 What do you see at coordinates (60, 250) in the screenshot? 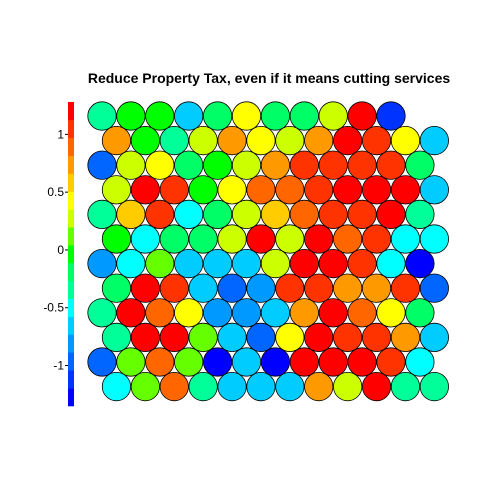
I see `colorbar-tick-label: 0` at bounding box center [60, 250].